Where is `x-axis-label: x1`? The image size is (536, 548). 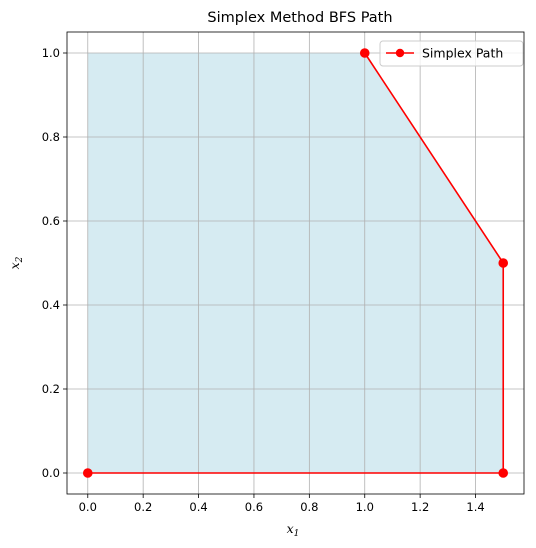
x-axis-label: x1 is located at coordinates (293, 530).